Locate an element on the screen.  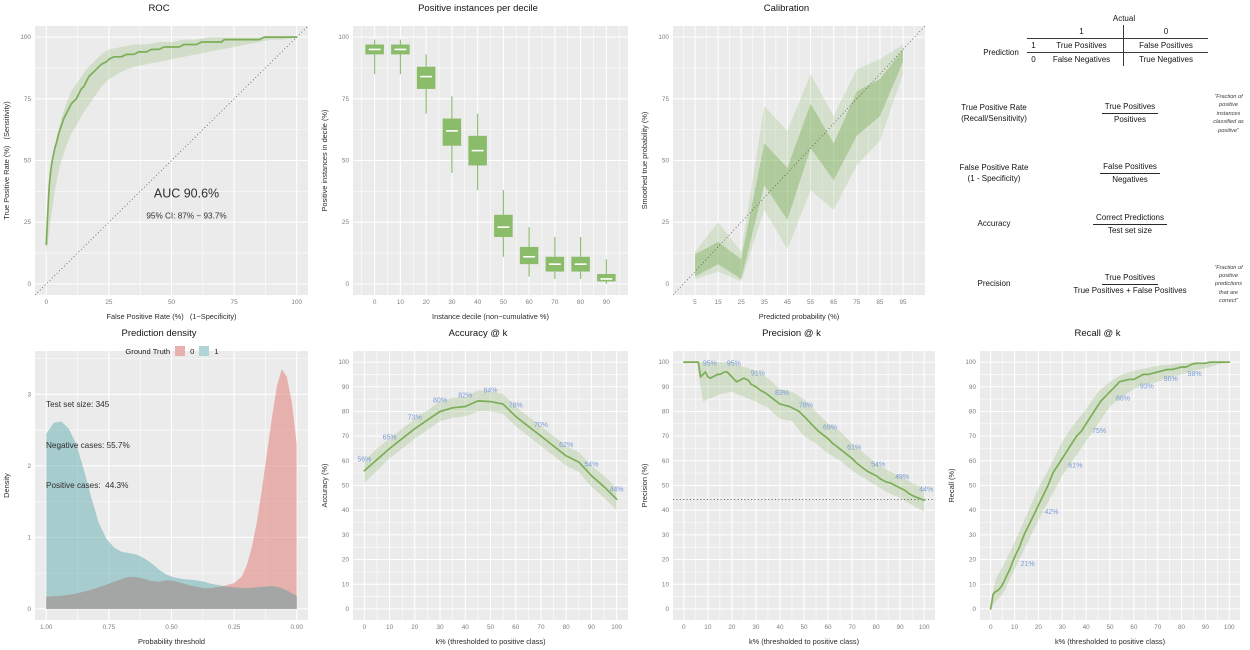
formula-label: True Positive Rate (Recall/Sensitivity) is located at coordinates (994, 113).